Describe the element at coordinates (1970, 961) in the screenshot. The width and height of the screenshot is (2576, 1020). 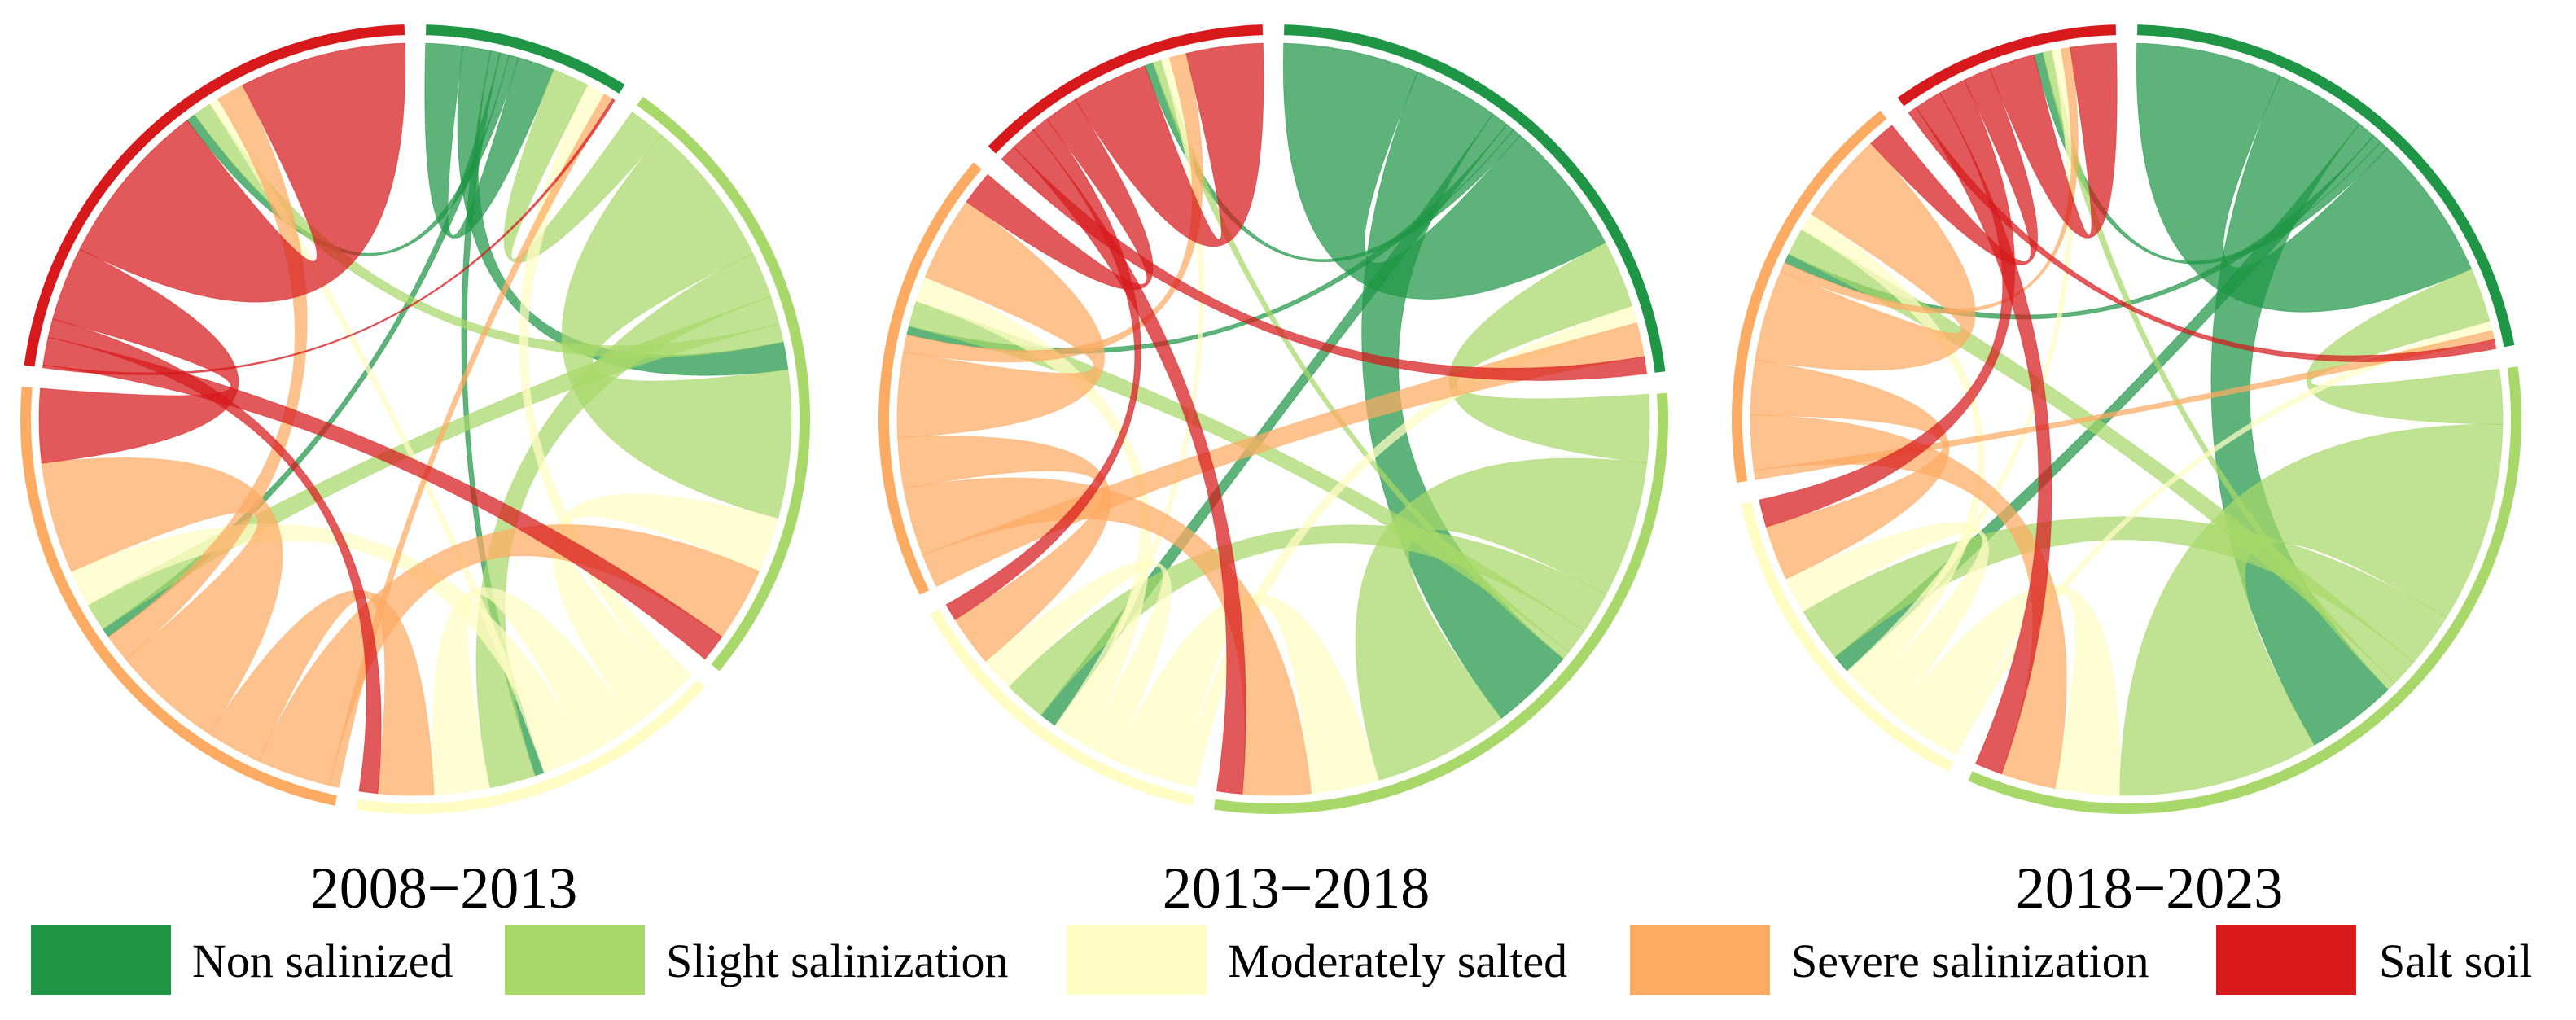
I see `legend-label-severe-salinization: Severe salinization` at that location.